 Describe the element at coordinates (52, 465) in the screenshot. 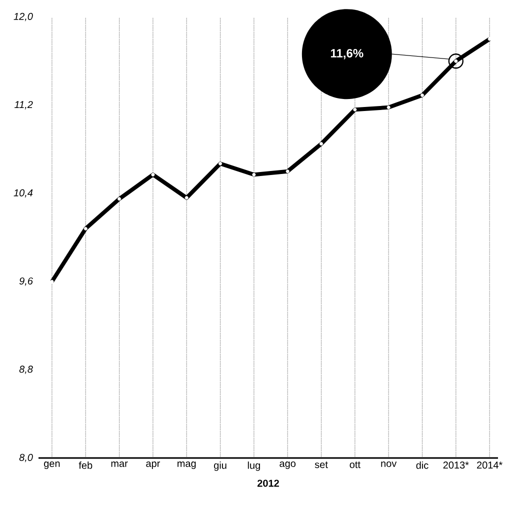

I see `x-tick-label: gen` at that location.